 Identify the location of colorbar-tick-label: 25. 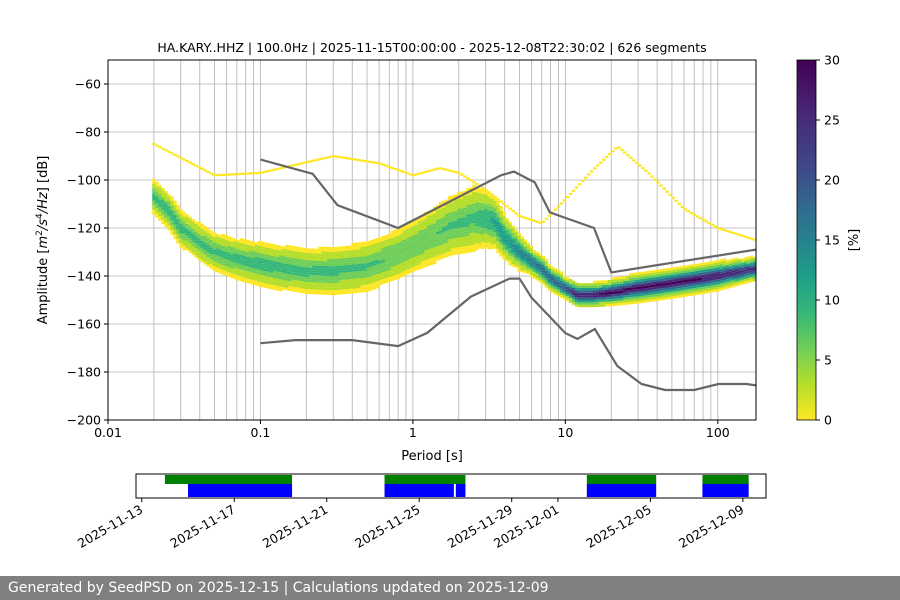
(832, 120).